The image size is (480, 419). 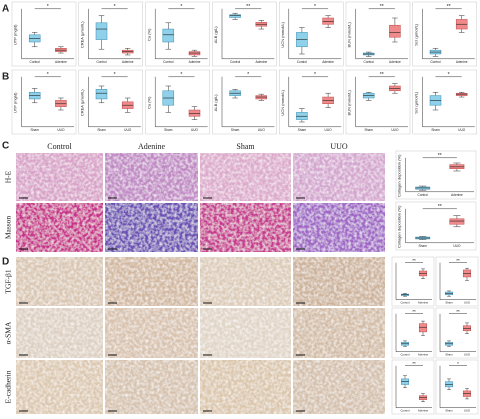 What do you see at coordinates (5, 77) in the screenshot?
I see `panel-label: B` at bounding box center [5, 77].